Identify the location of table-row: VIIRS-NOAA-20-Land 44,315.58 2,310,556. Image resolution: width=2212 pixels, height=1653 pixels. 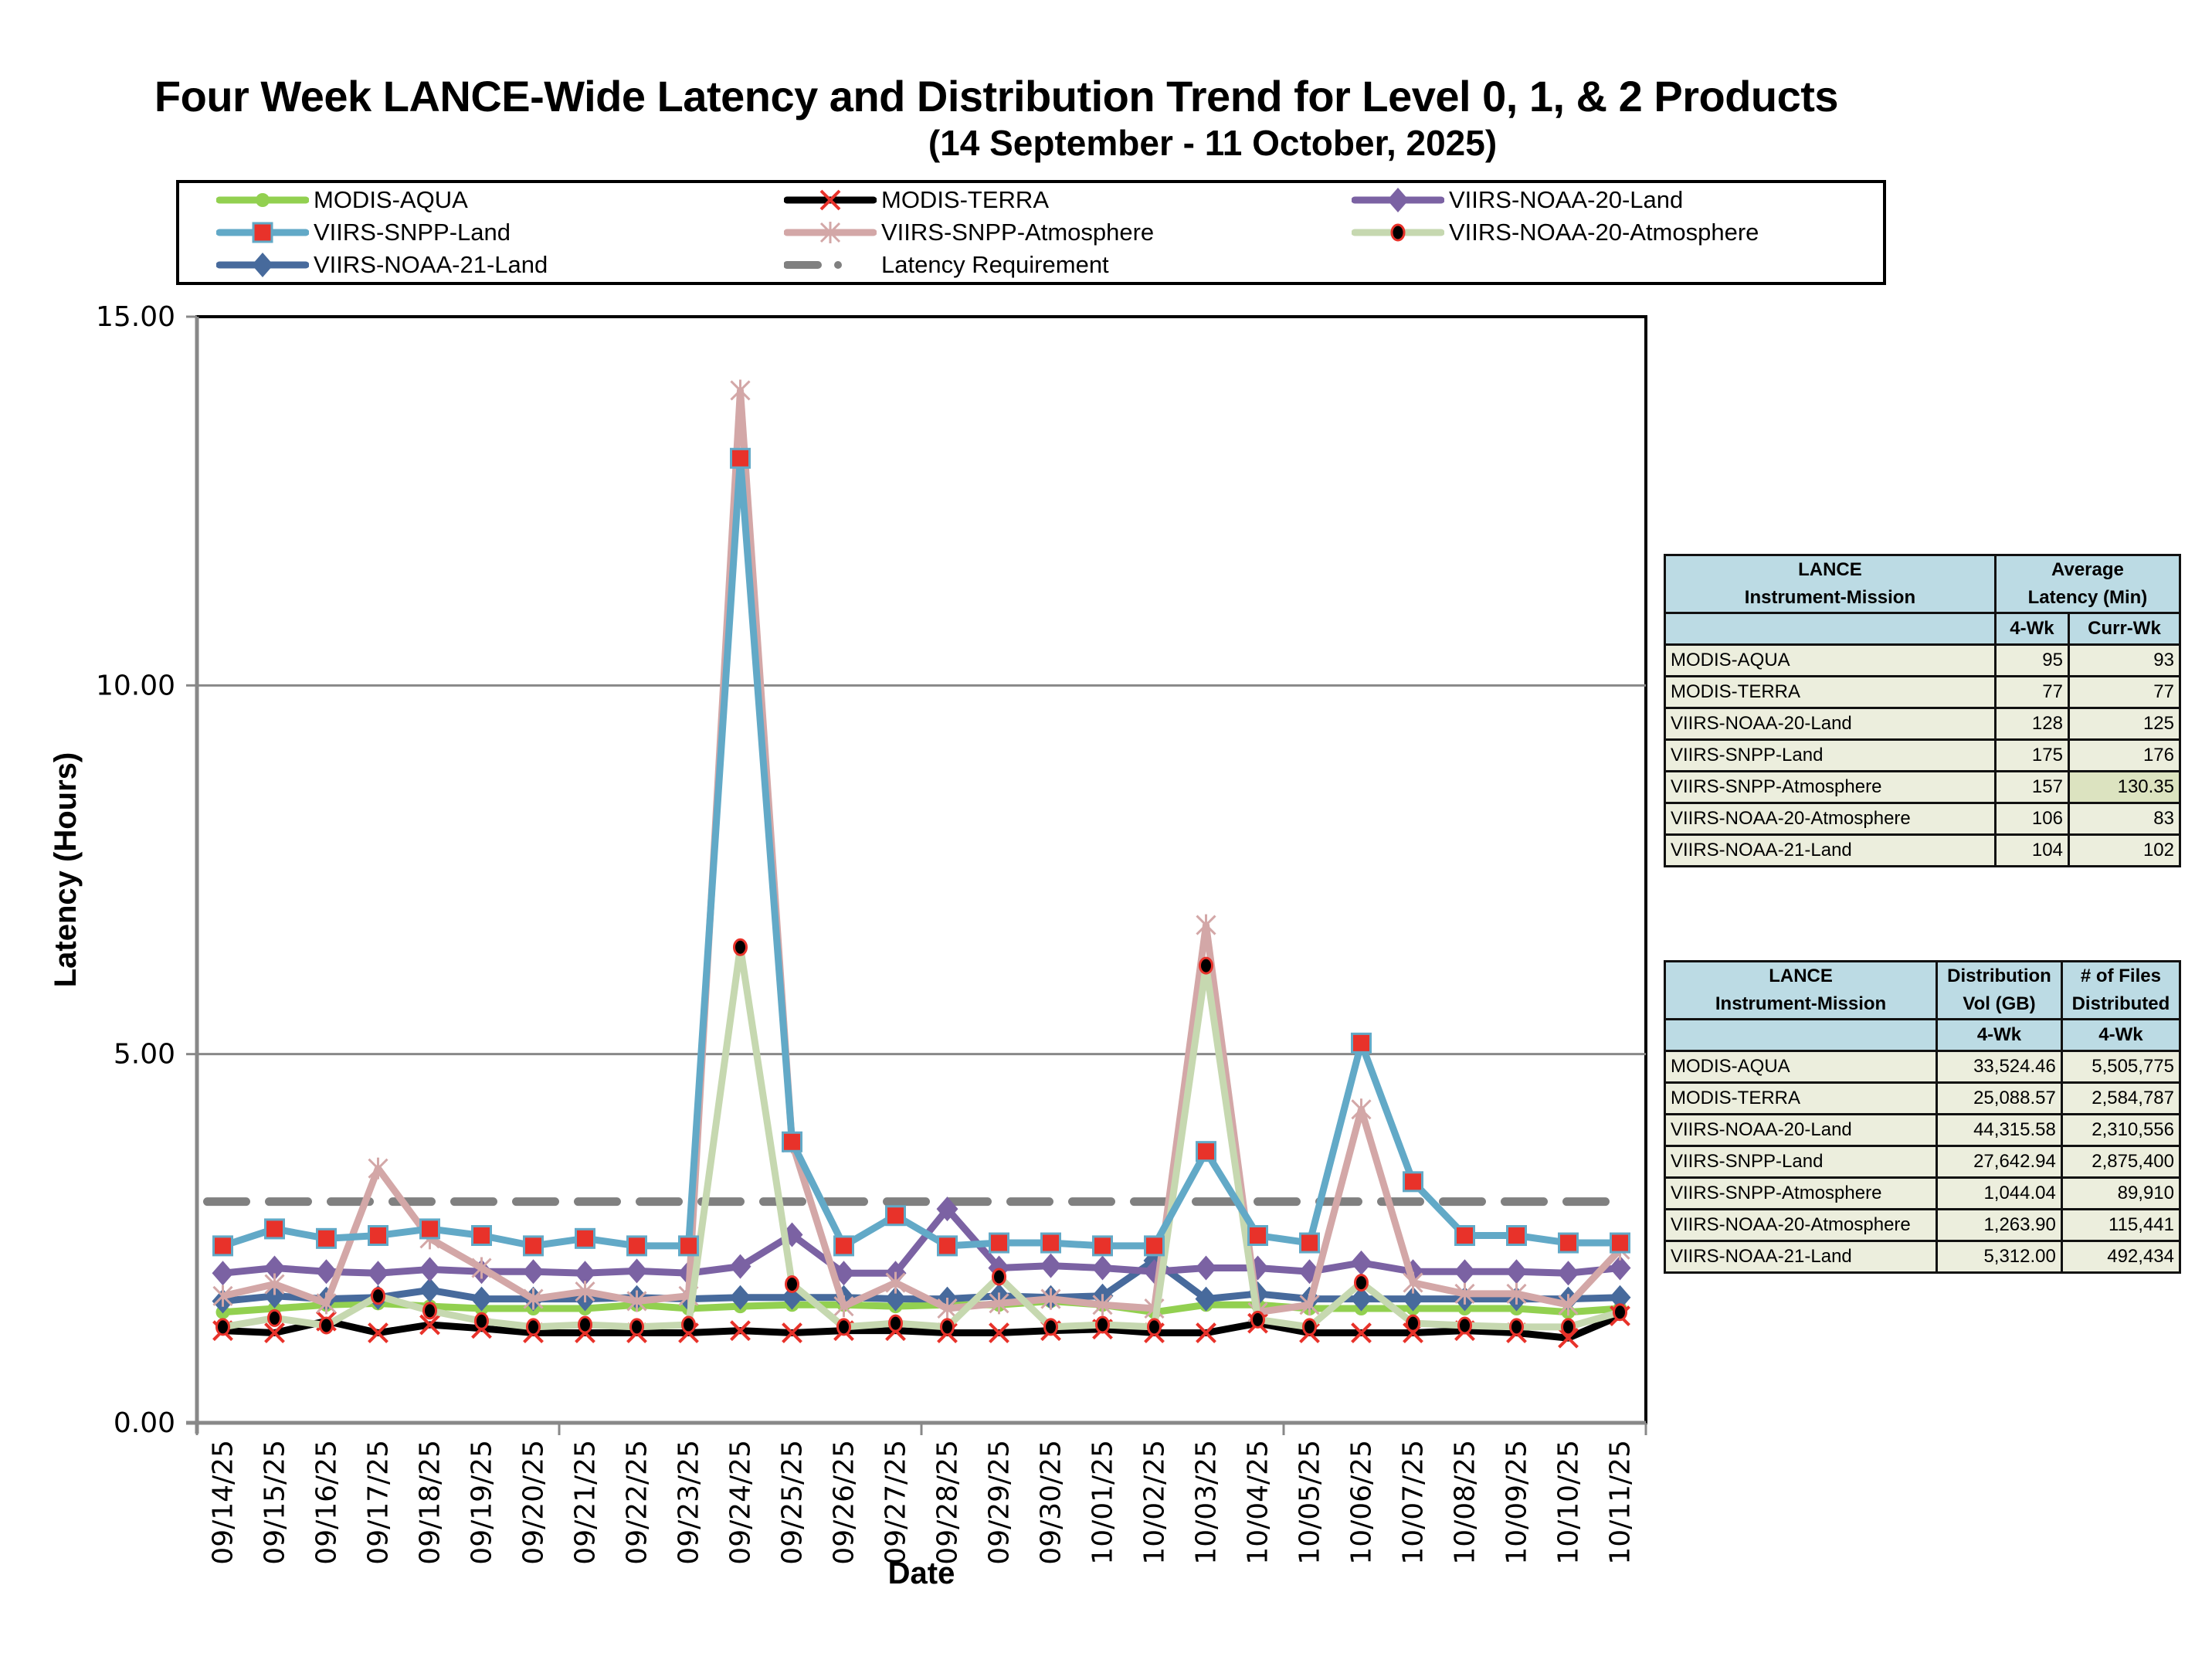
(1922, 1130).